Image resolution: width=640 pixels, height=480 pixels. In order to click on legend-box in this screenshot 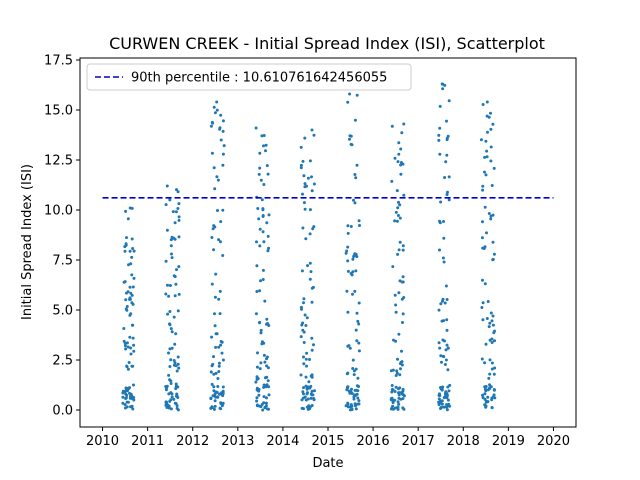, I will do `click(249, 77)`.